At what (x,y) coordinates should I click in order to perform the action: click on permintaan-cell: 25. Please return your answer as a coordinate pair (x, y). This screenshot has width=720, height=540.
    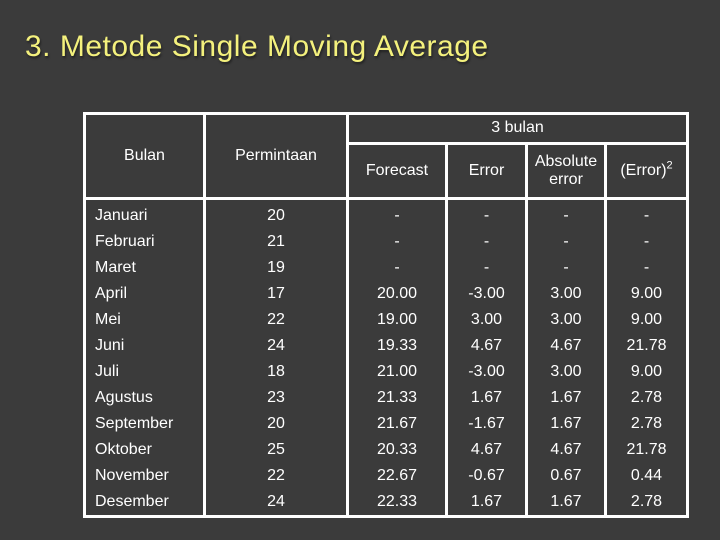
    Looking at the image, I should click on (276, 450).